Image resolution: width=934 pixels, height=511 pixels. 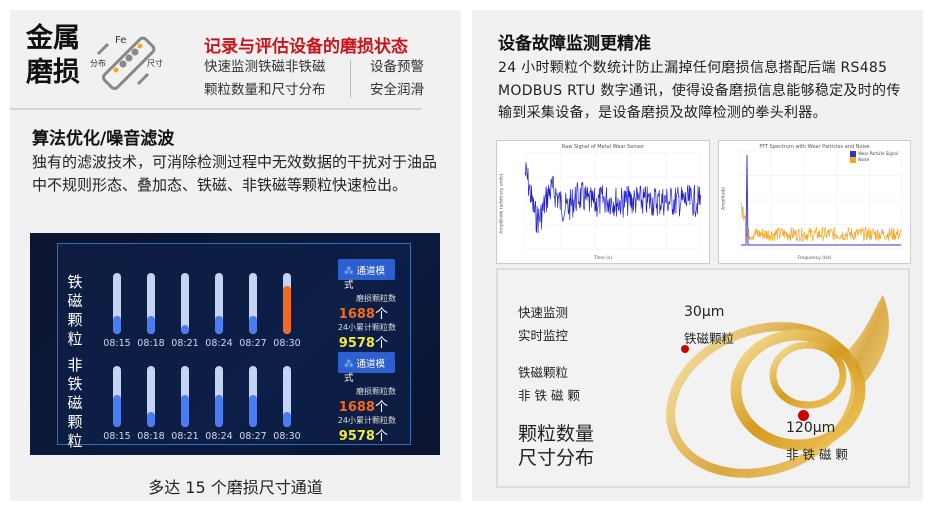 What do you see at coordinates (556, 434) in the screenshot?
I see `big-label: 颗粒数量` at bounding box center [556, 434].